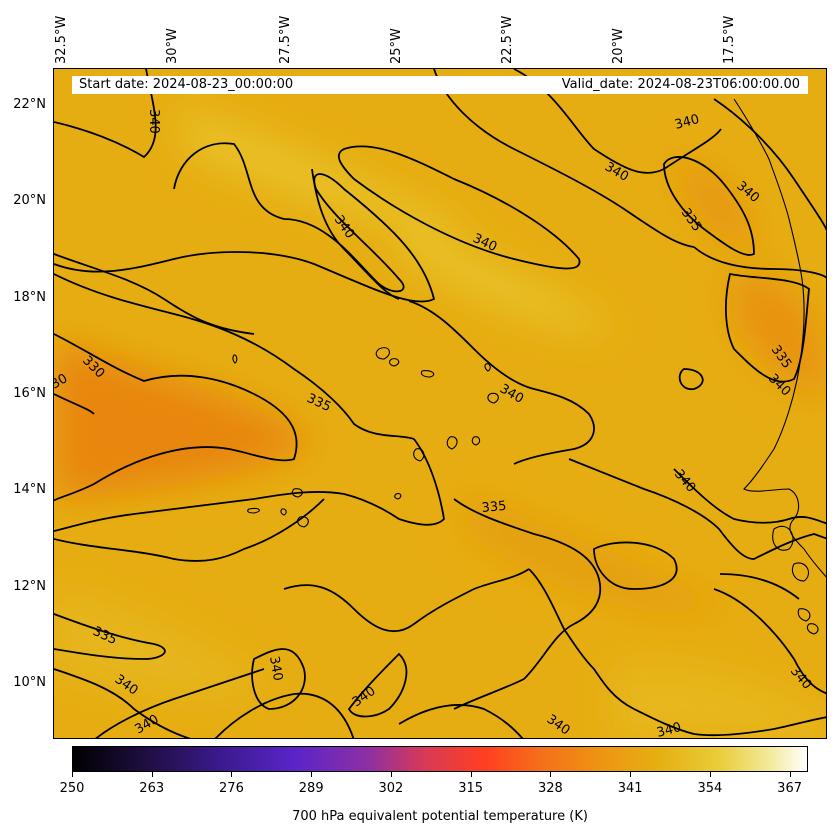  I want to click on lon-label-20w: 20°W, so click(618, 46).